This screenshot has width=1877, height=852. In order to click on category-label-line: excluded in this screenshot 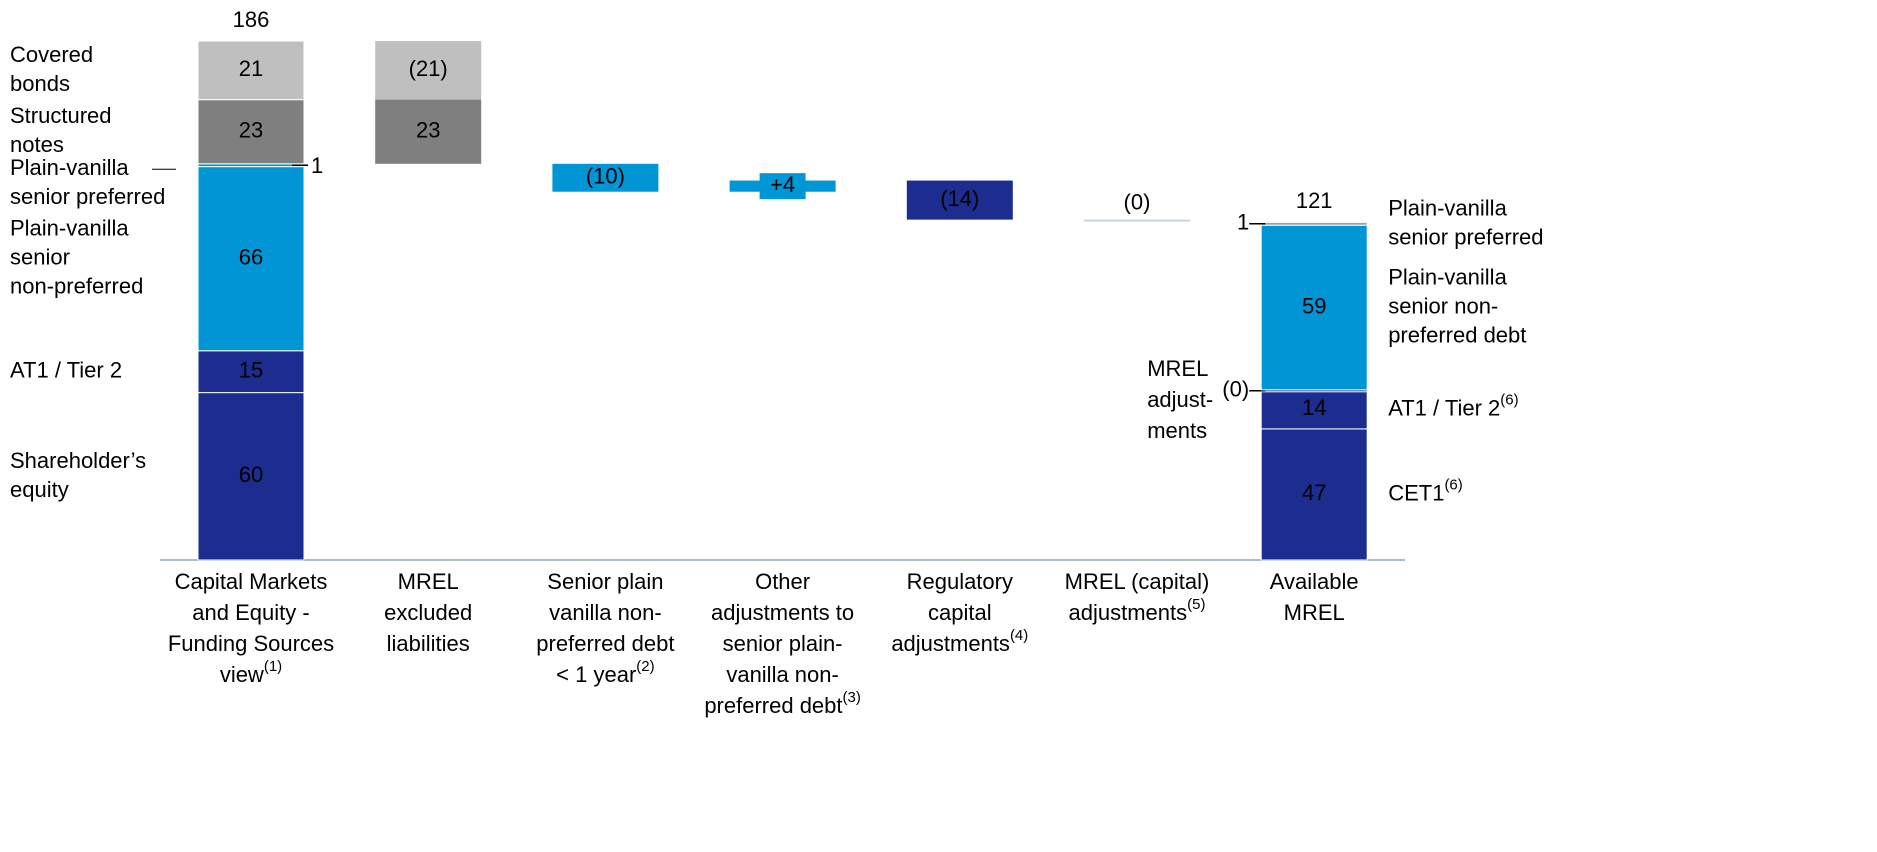, I will do `click(428, 612)`.